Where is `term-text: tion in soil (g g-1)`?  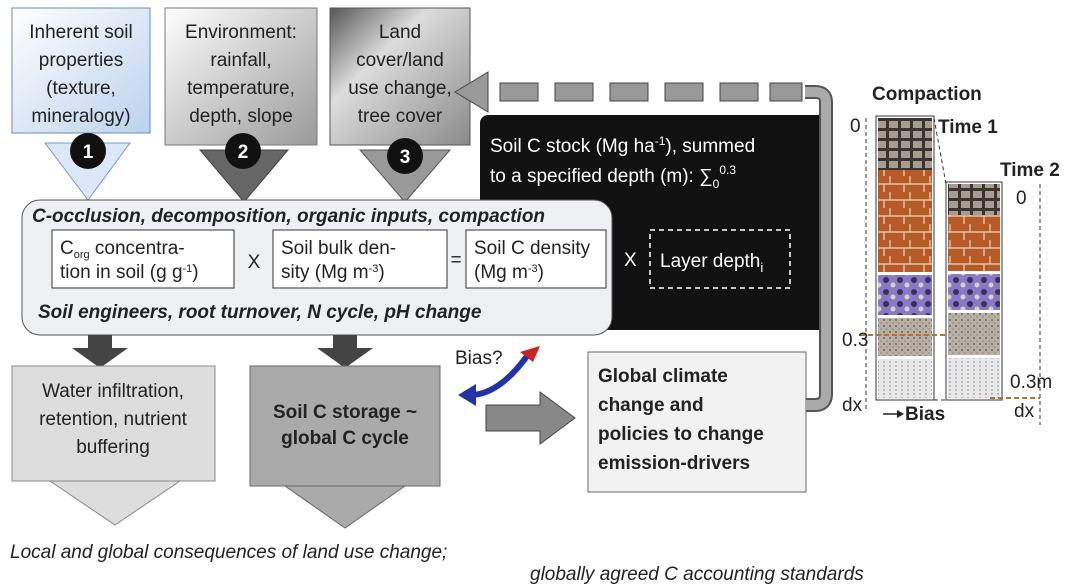
term-text: tion in soil (g g-1) is located at coordinates (129, 272).